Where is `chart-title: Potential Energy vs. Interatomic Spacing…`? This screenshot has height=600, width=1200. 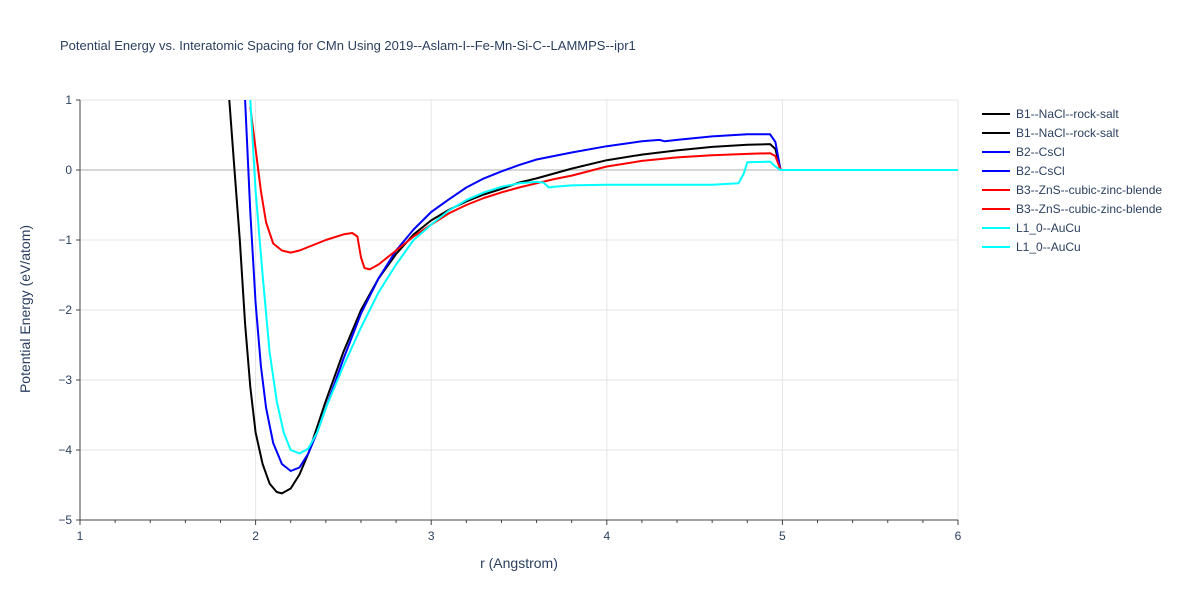
chart-title: Potential Energy vs. Interatomic Spacing… is located at coordinates (348, 45).